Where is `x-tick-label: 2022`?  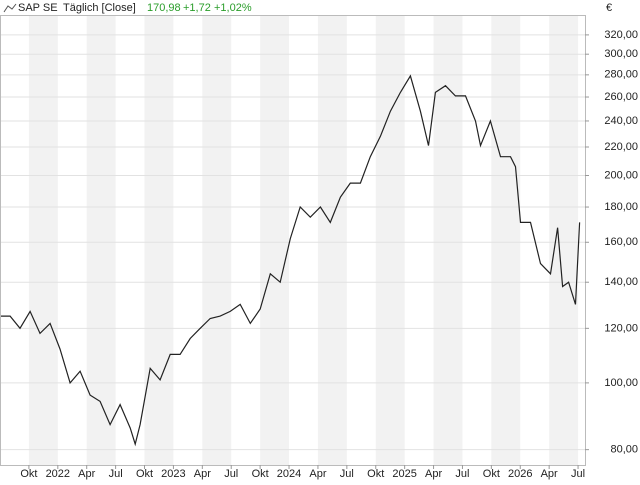 x-tick-label: 2022 is located at coordinates (58, 474).